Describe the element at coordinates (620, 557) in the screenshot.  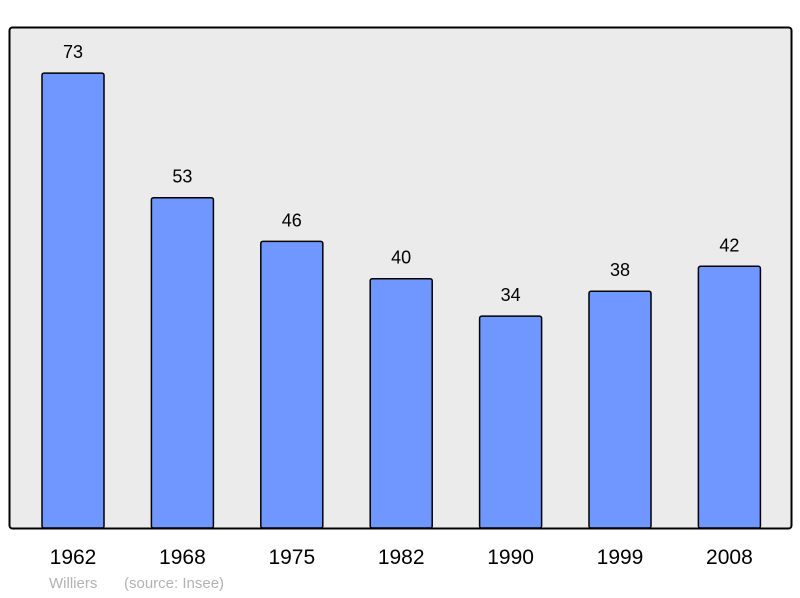
I see `x-tick-label-1999: 1999` at that location.